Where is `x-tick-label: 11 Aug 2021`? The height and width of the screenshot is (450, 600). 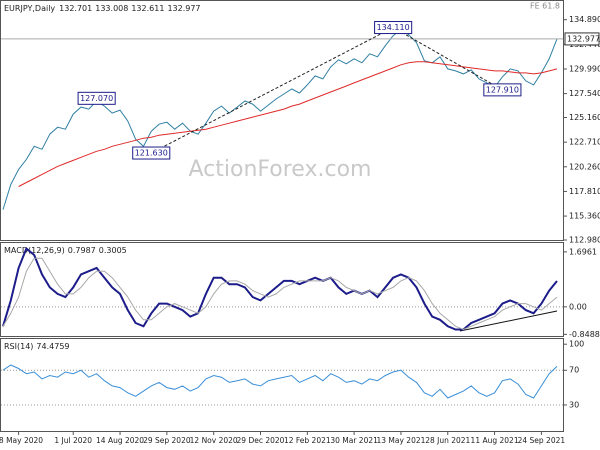 x-tick-label: 11 Aug 2021 is located at coordinates (495, 440).